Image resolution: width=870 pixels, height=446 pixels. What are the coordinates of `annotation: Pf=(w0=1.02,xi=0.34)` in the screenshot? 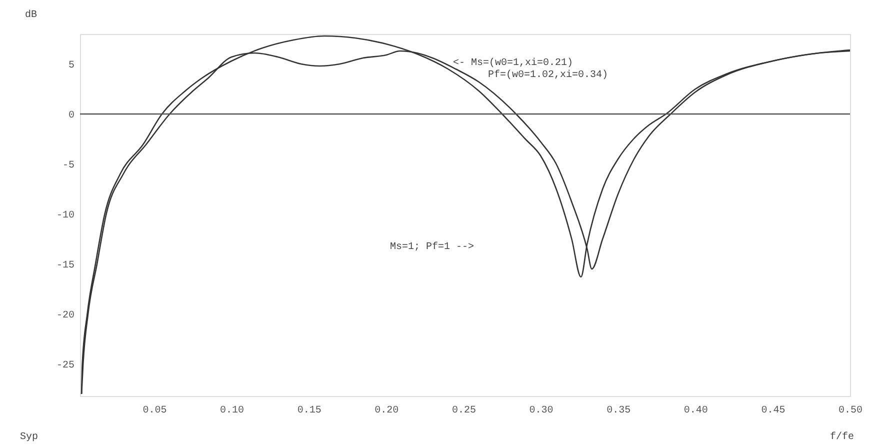 It's located at (548, 75).